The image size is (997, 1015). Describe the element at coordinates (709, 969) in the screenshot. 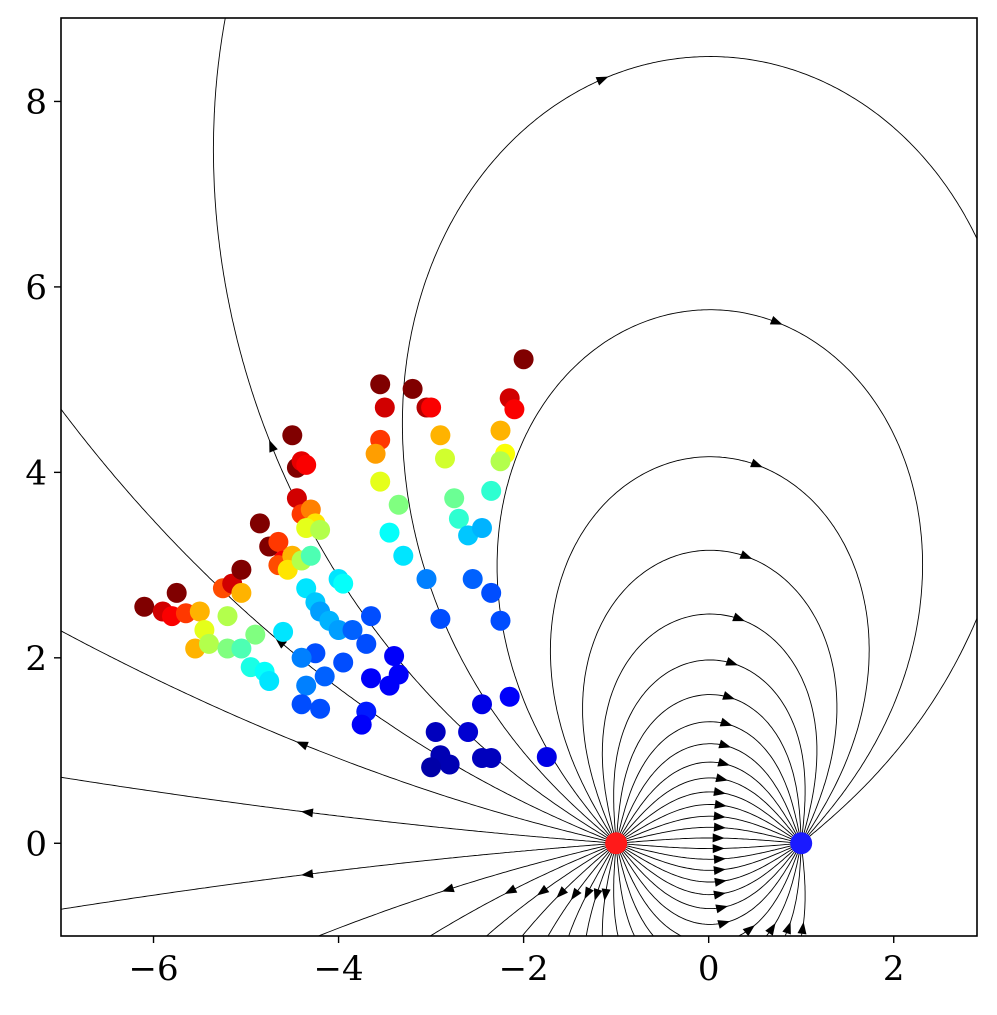

I see `x-tick-label-3: 0` at that location.